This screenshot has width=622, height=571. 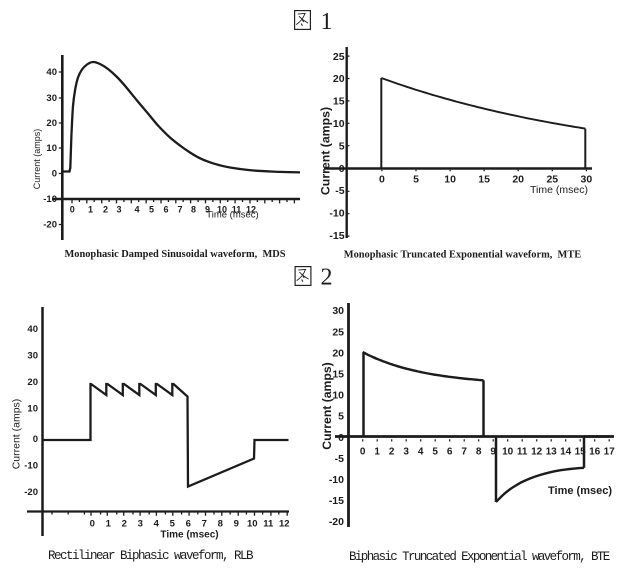 What do you see at coordinates (151, 556) in the screenshot?
I see `svg-text:Rectilinear Biphasic waveform,: Rectilinear Biphasic waveform, RLB` at bounding box center [151, 556].